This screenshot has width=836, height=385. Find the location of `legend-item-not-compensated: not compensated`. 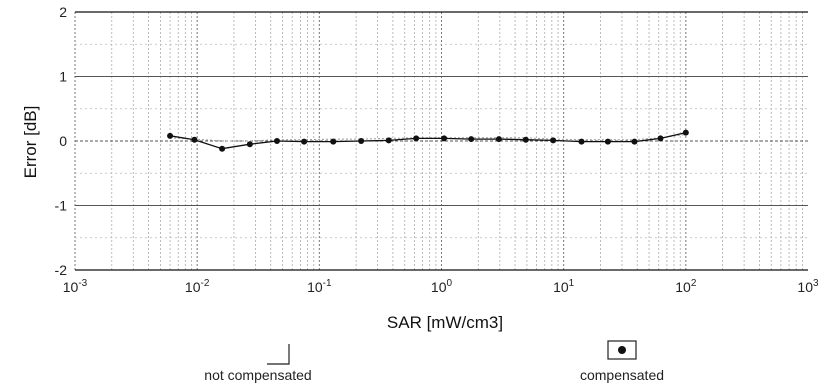

legend-item-not-compensated: not compensated is located at coordinates (258, 363).